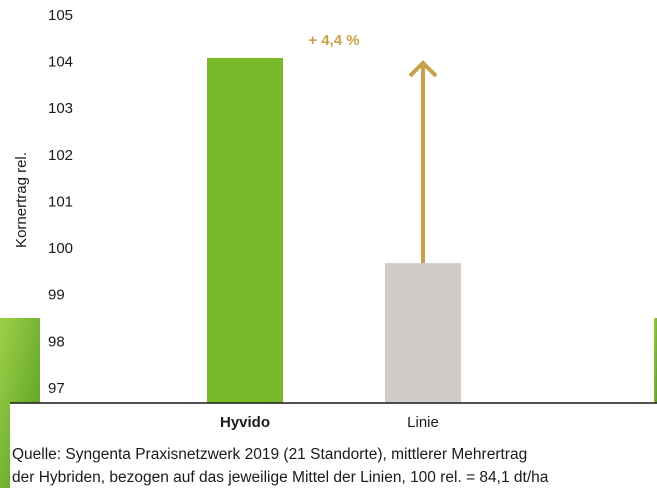 This screenshot has width=657, height=488. What do you see at coordinates (56, 388) in the screenshot?
I see `y-tick-label: 97` at bounding box center [56, 388].